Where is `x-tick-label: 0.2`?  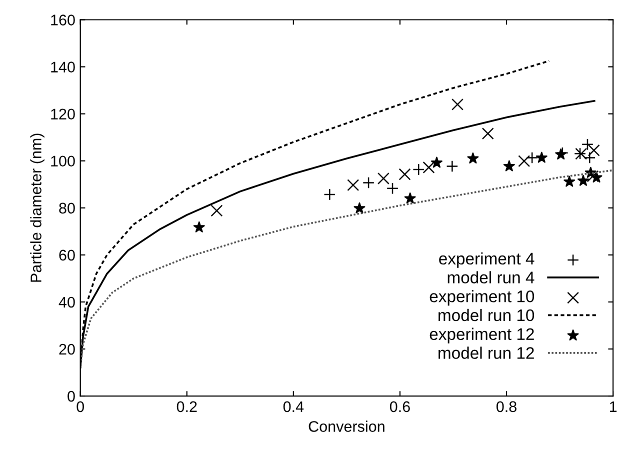 x-tick-label: 0.2 is located at coordinates (186, 406).